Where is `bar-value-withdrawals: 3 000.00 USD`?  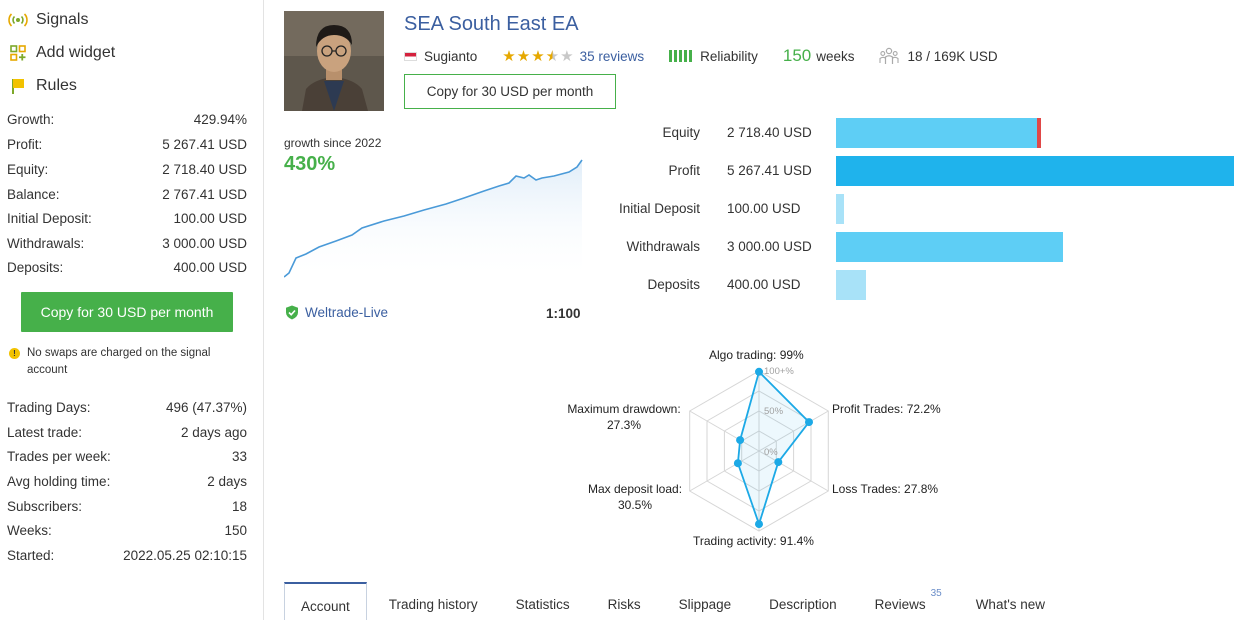 bar-value-withdrawals: 3 000.00 USD is located at coordinates (769, 246).